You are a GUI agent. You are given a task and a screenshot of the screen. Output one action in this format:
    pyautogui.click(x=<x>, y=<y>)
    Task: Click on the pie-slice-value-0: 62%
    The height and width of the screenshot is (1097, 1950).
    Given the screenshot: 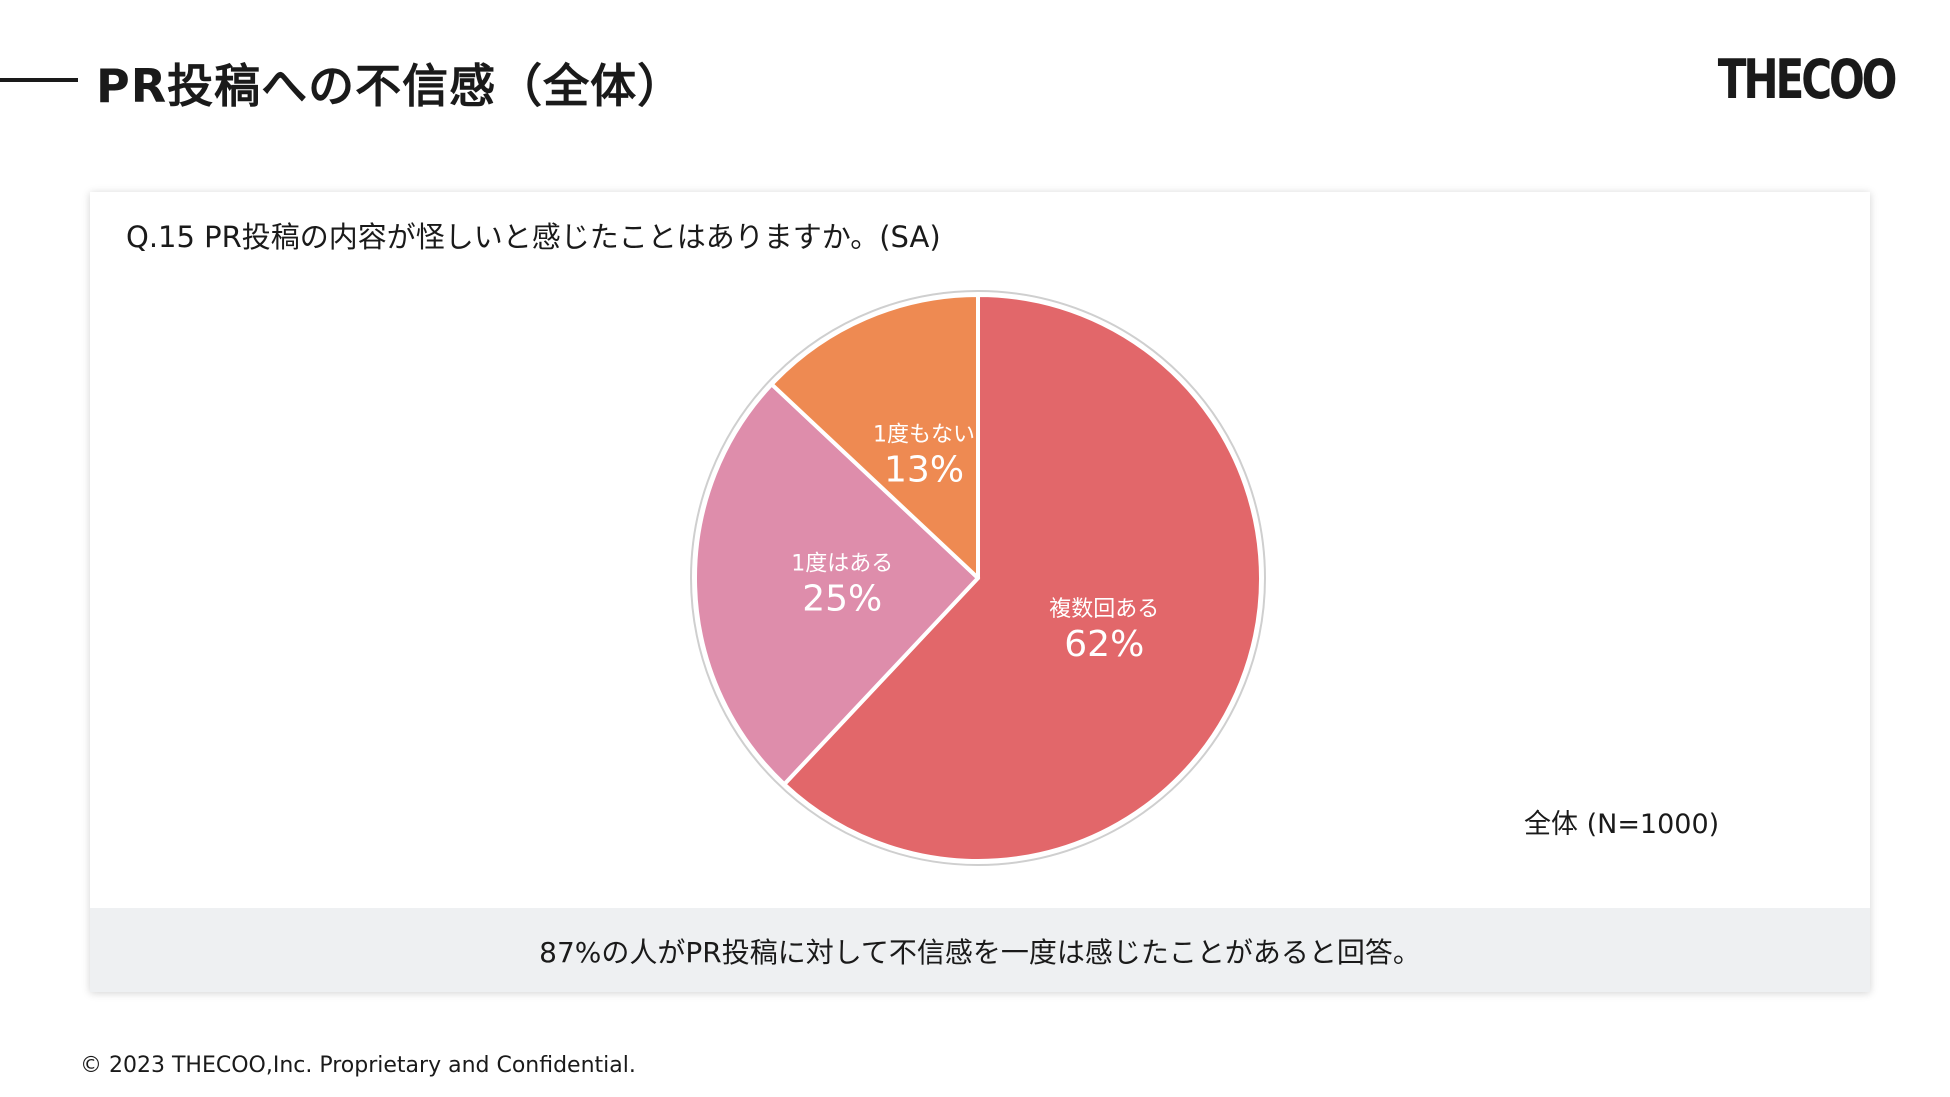 What is the action you would take?
    pyautogui.click(x=1104, y=644)
    